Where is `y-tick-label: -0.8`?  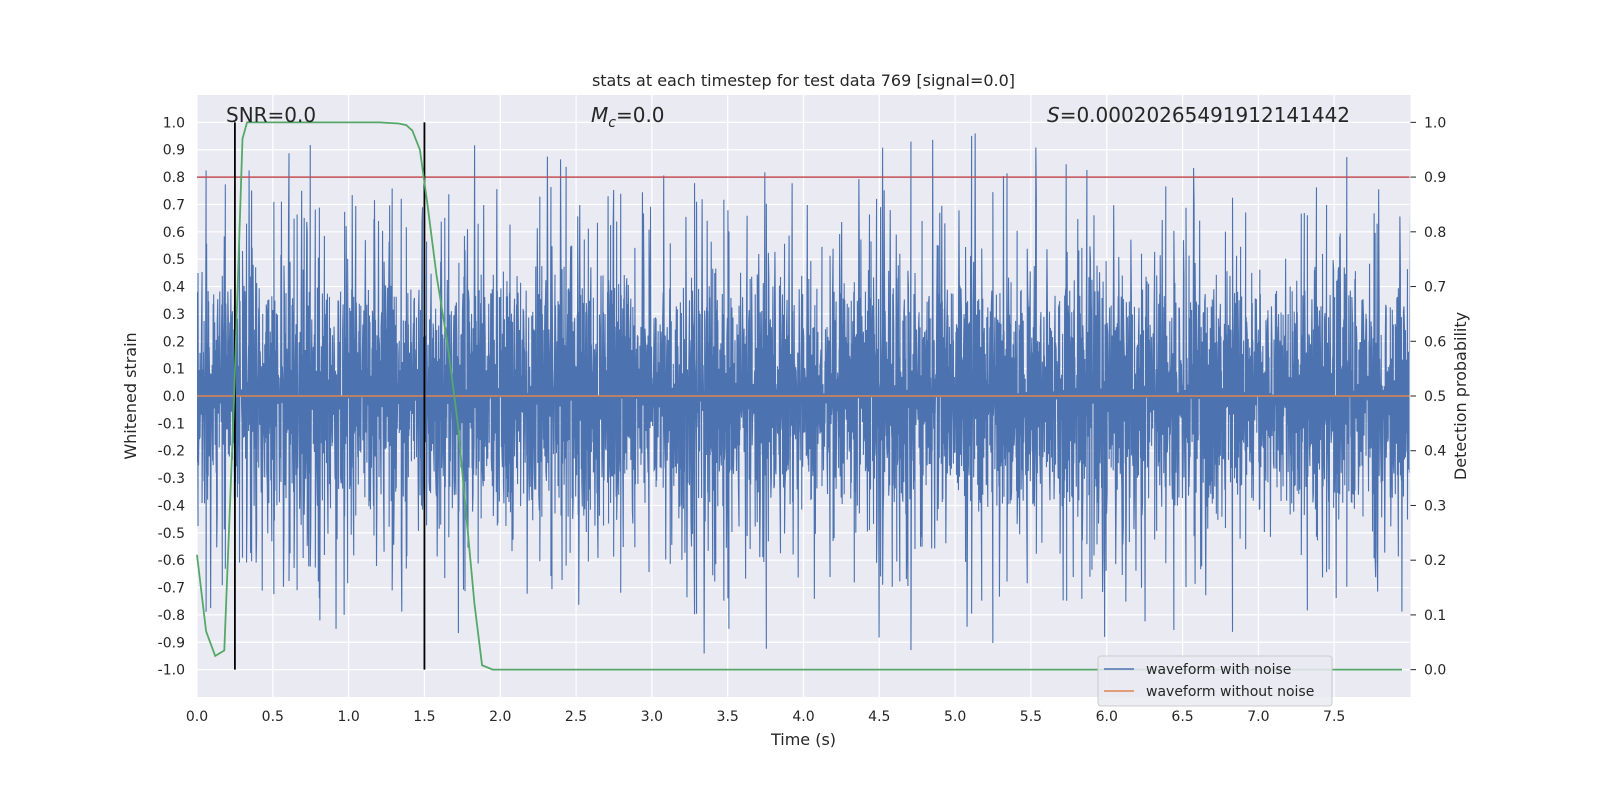
y-tick-label: -0.8 is located at coordinates (171, 616).